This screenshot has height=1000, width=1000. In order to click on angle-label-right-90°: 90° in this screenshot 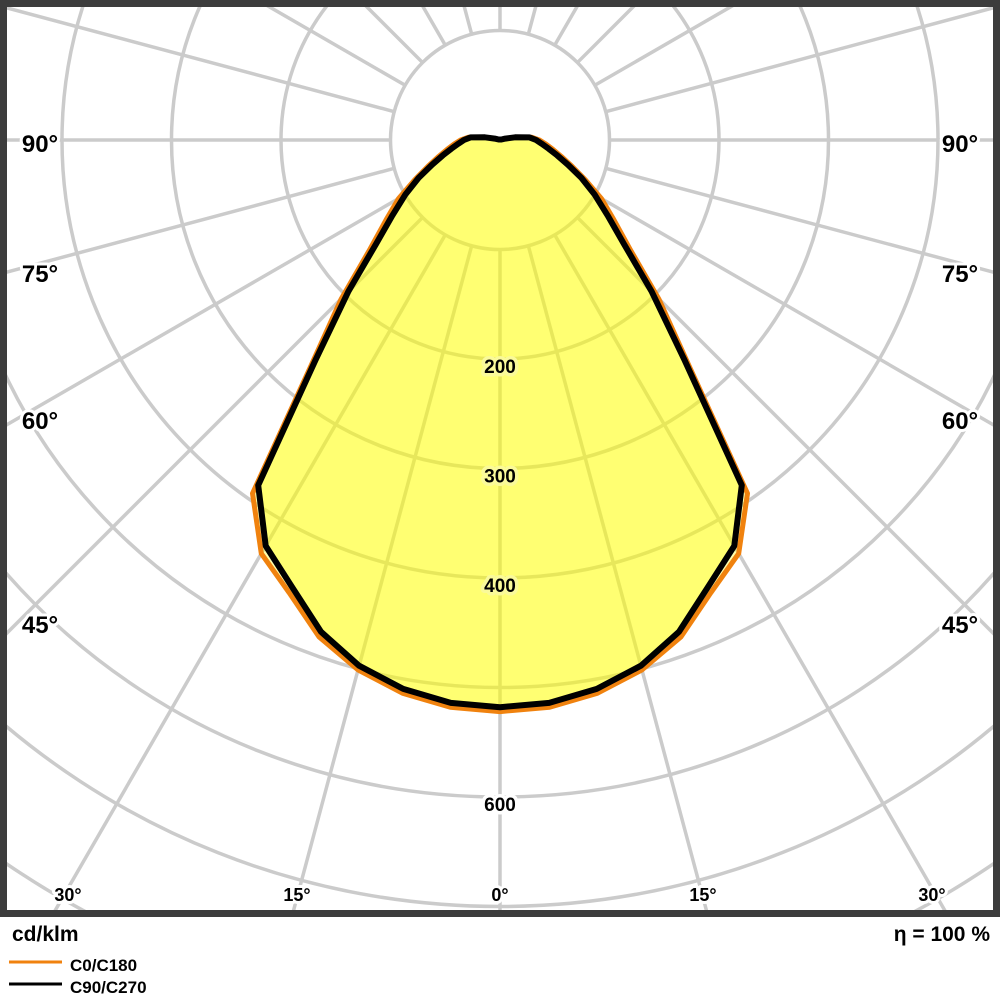, I will do `click(960, 144)`.